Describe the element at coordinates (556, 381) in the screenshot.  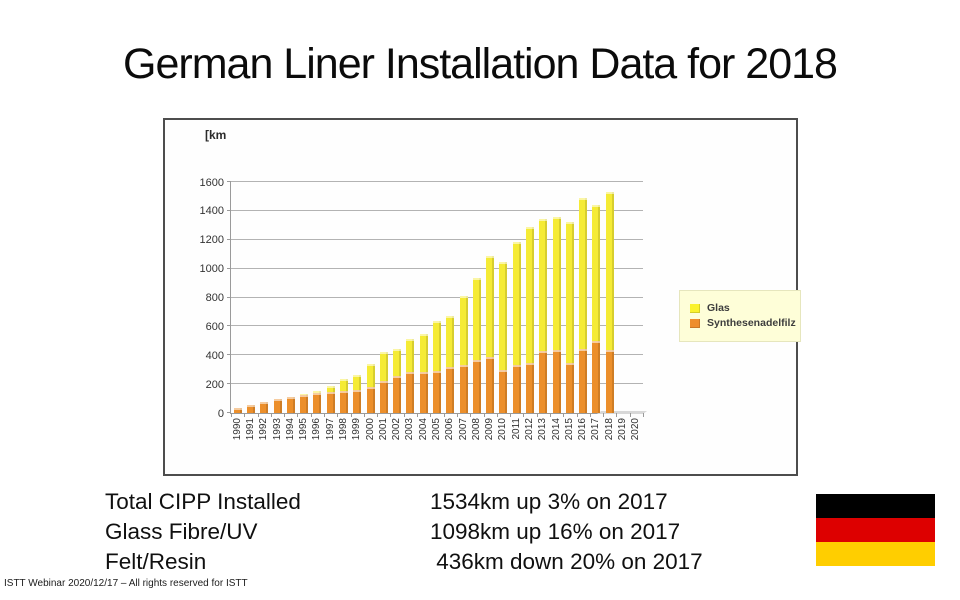
I see `bar-segment-synthesenadelfilz-2014` at that location.